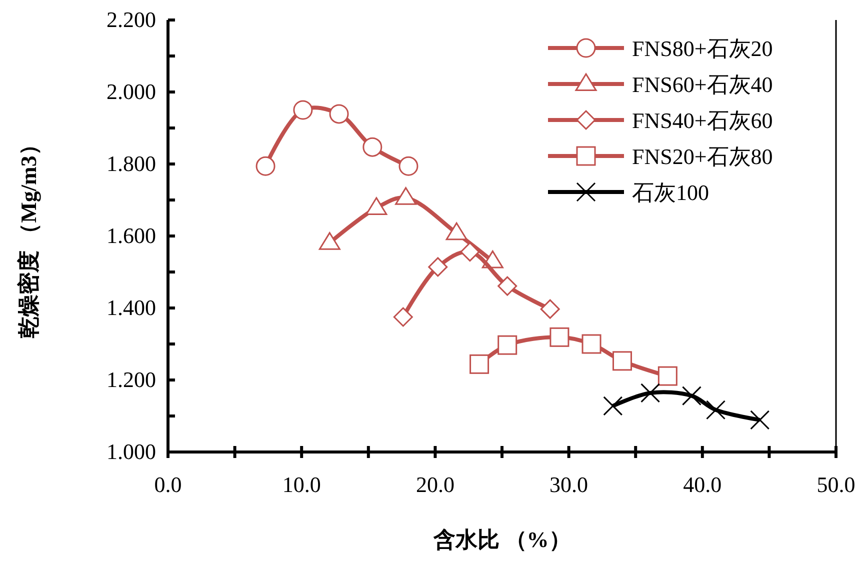  I want to click on legend-label: FNS20+石灰80, so click(702, 156).